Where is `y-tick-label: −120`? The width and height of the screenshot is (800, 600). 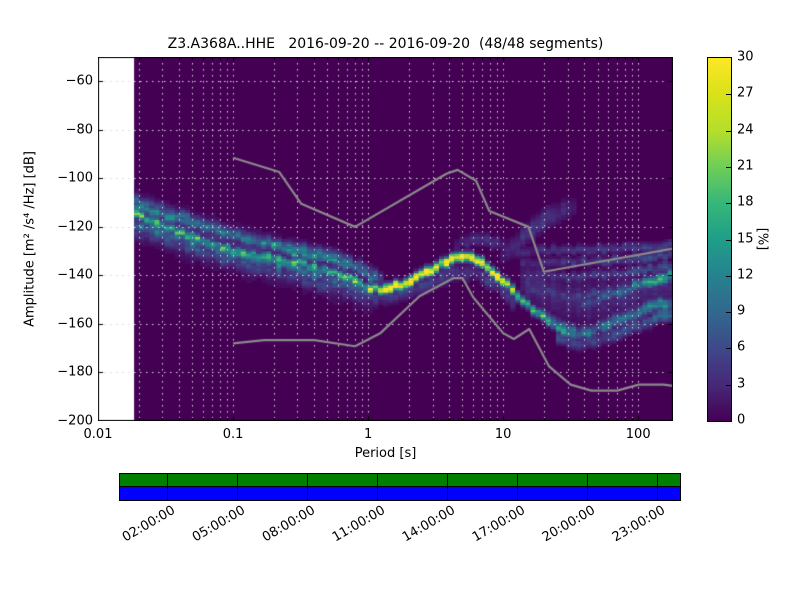
y-tick-label: −120 is located at coordinates (75, 227).